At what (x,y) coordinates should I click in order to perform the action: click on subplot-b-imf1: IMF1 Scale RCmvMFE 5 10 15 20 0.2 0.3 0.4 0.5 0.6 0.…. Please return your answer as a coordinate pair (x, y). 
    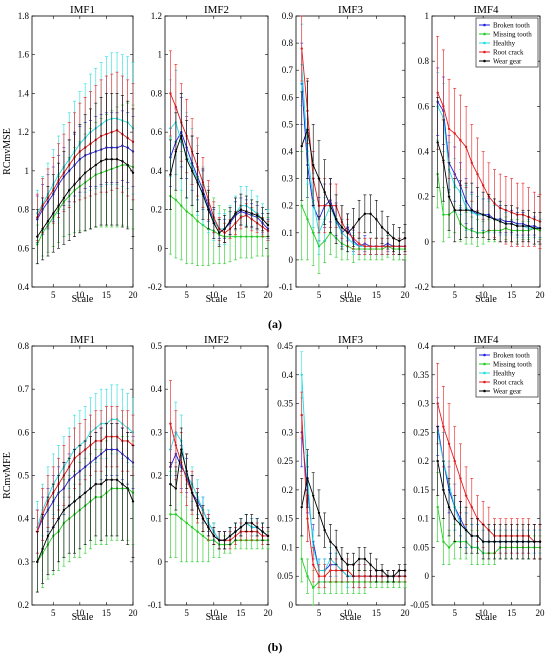
    Looking at the image, I should click on (70, 478).